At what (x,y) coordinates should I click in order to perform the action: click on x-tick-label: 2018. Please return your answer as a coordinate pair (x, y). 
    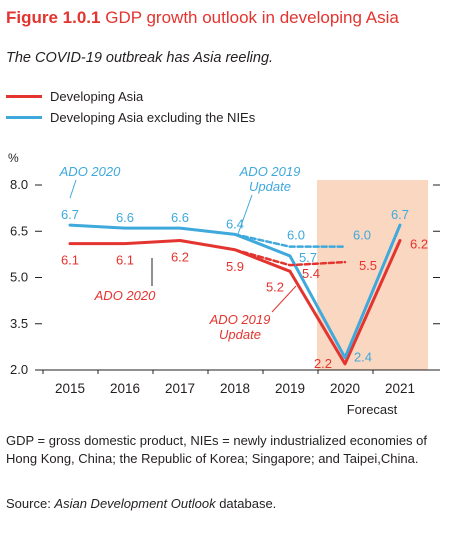
    Looking at the image, I should click on (235, 388).